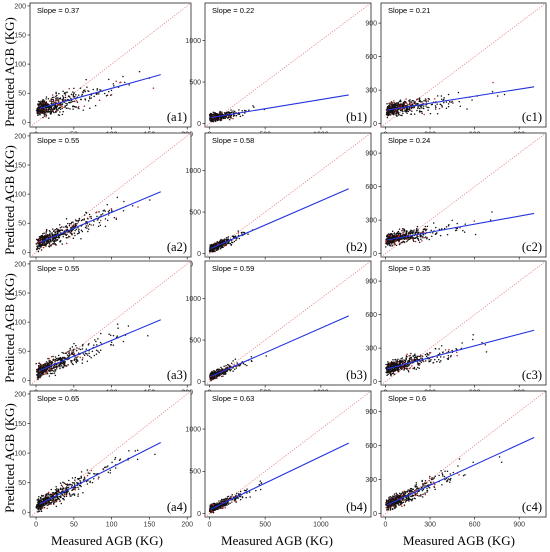  I want to click on x-tick-label: 200, so click(187, 525).